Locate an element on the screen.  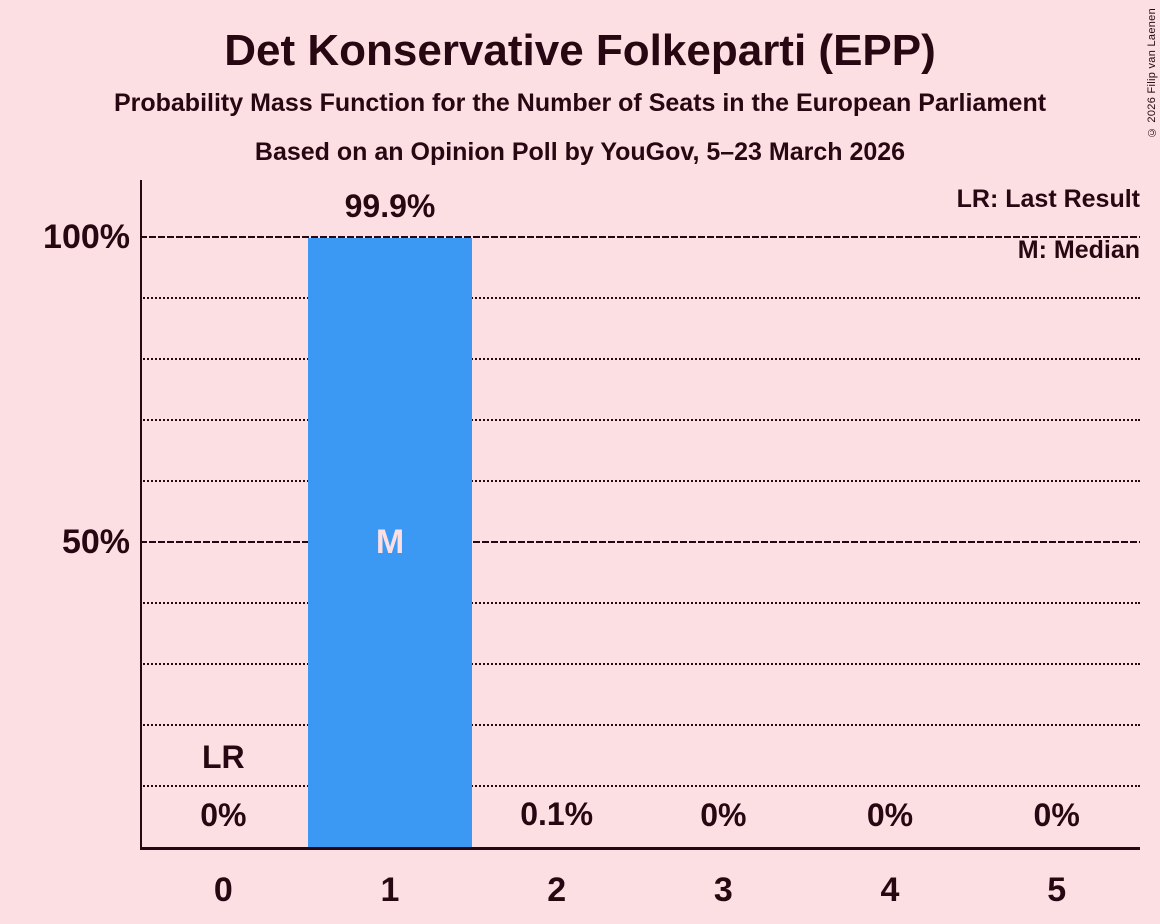
value-label-seat-5: 0% is located at coordinates (1056, 815).